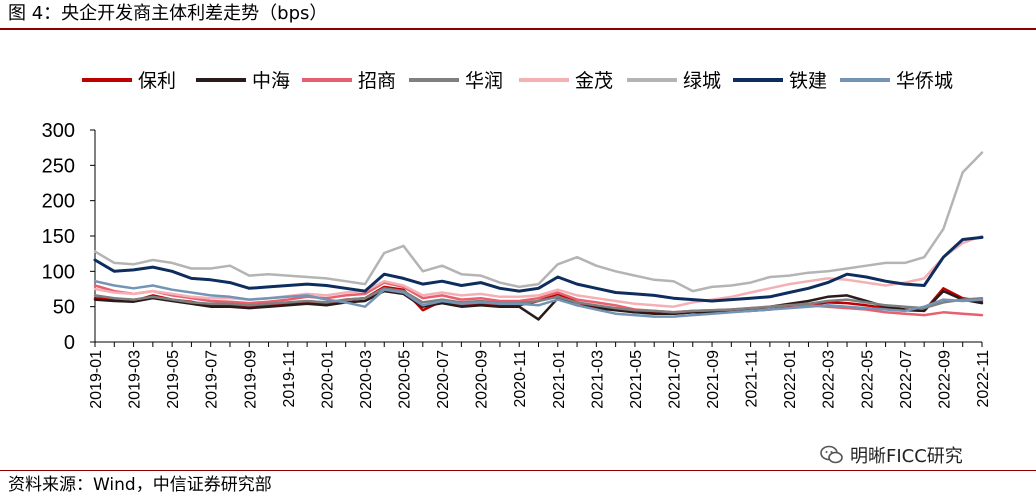 The width and height of the screenshot is (1036, 501). What do you see at coordinates (377, 81) in the screenshot?
I see `legend-label-3: 招商` at bounding box center [377, 81].